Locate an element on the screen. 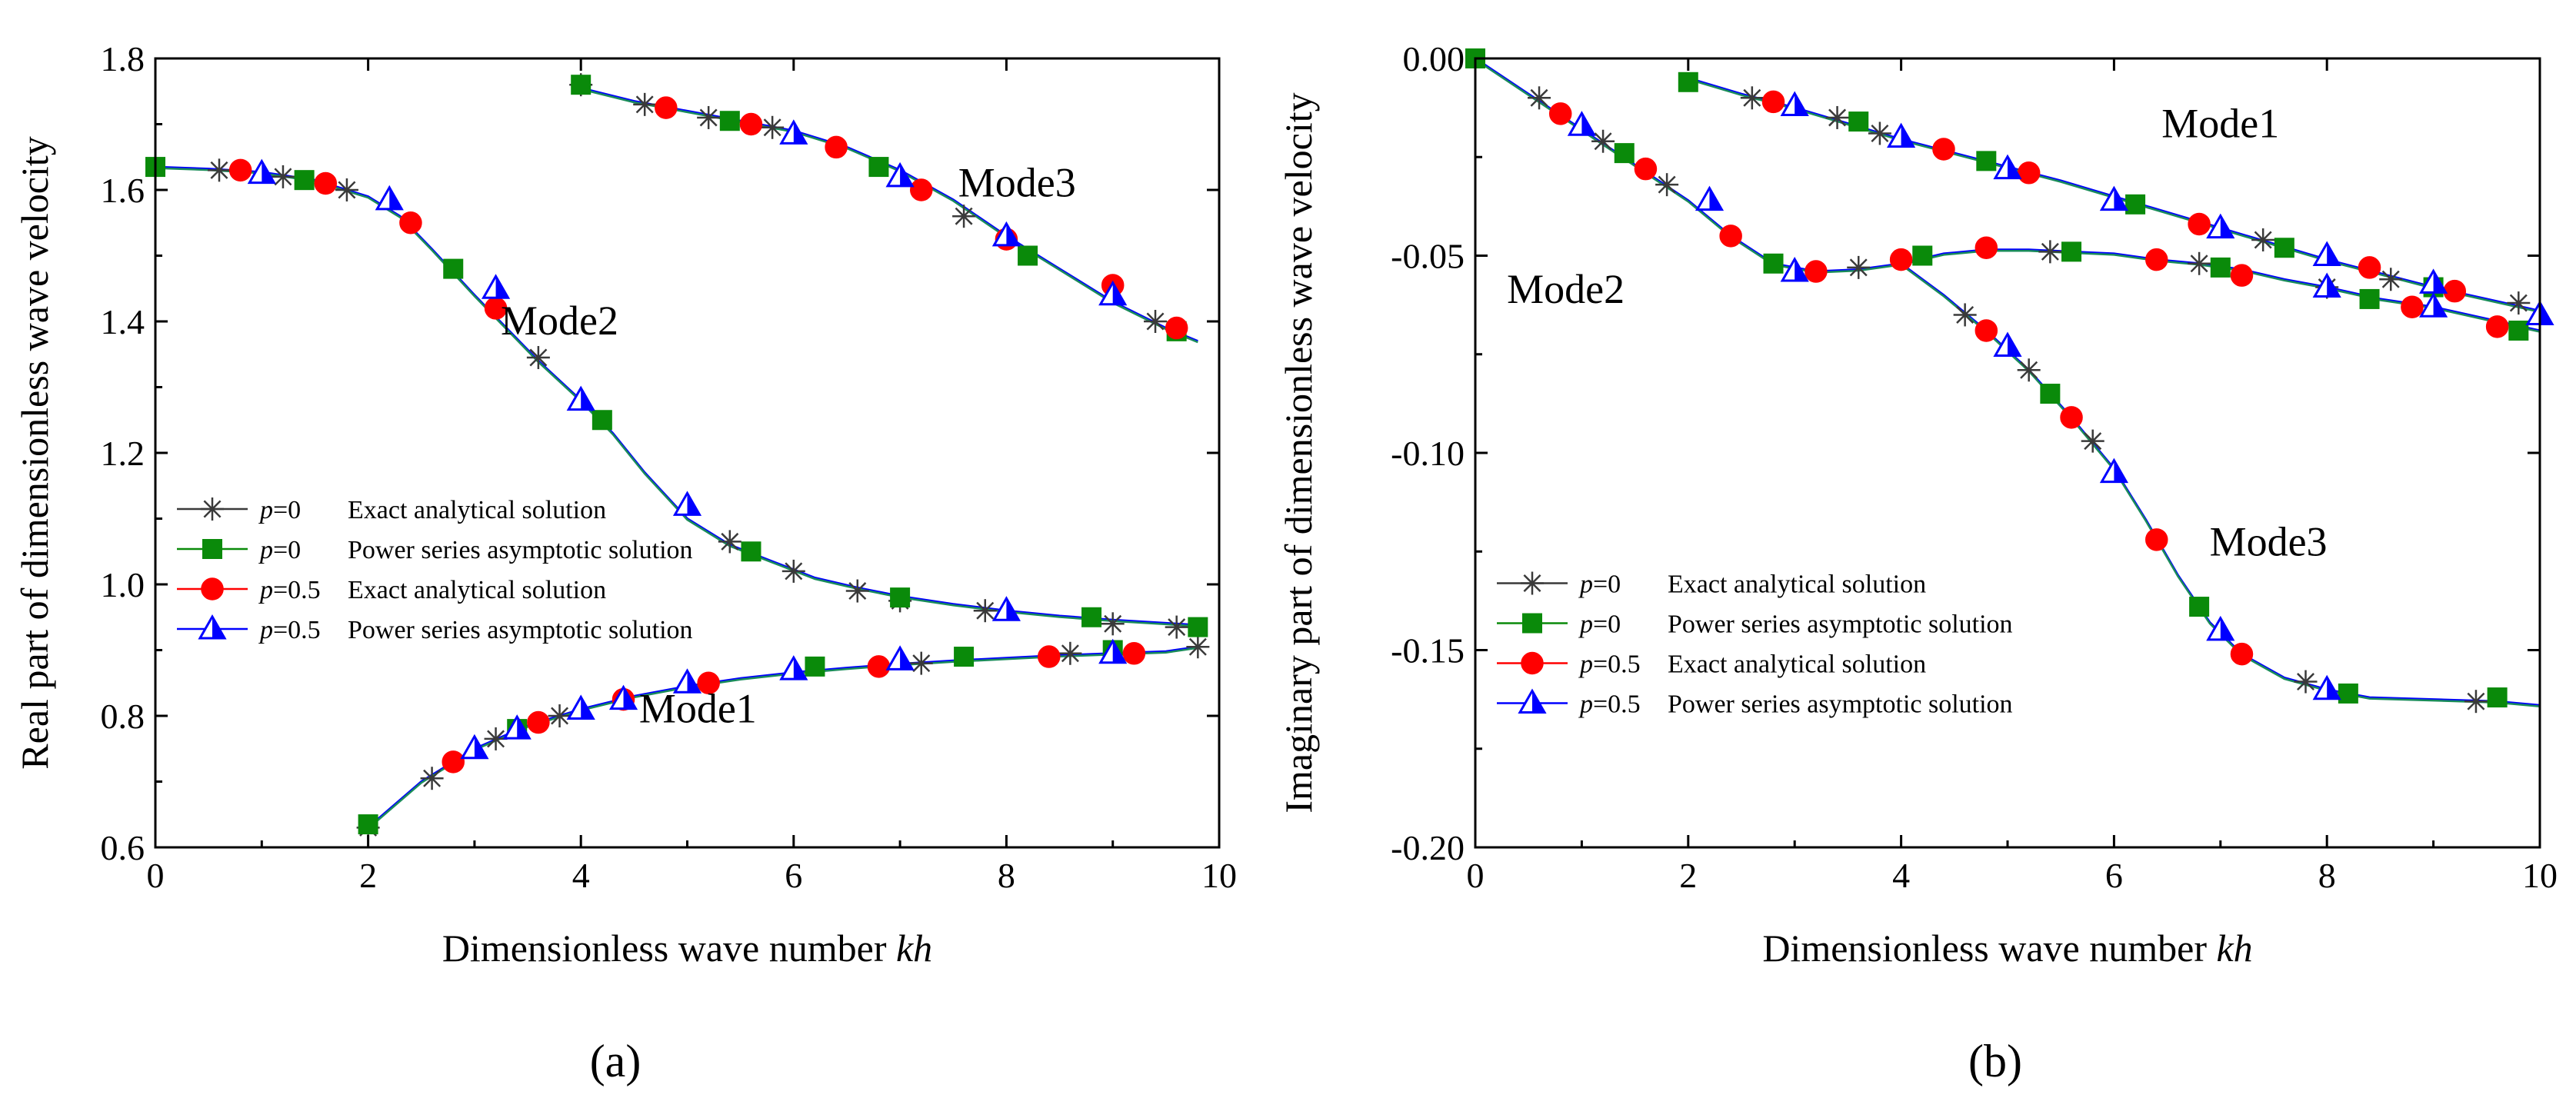 Image resolution: width=2576 pixels, height=1098 pixels. legend-entry-3: p=0.5 Power series asymptotic solution is located at coordinates (475, 630).